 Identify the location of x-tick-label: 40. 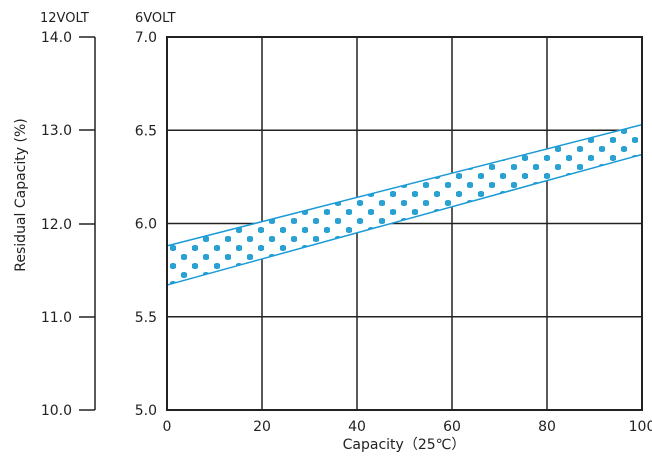
(357, 427).